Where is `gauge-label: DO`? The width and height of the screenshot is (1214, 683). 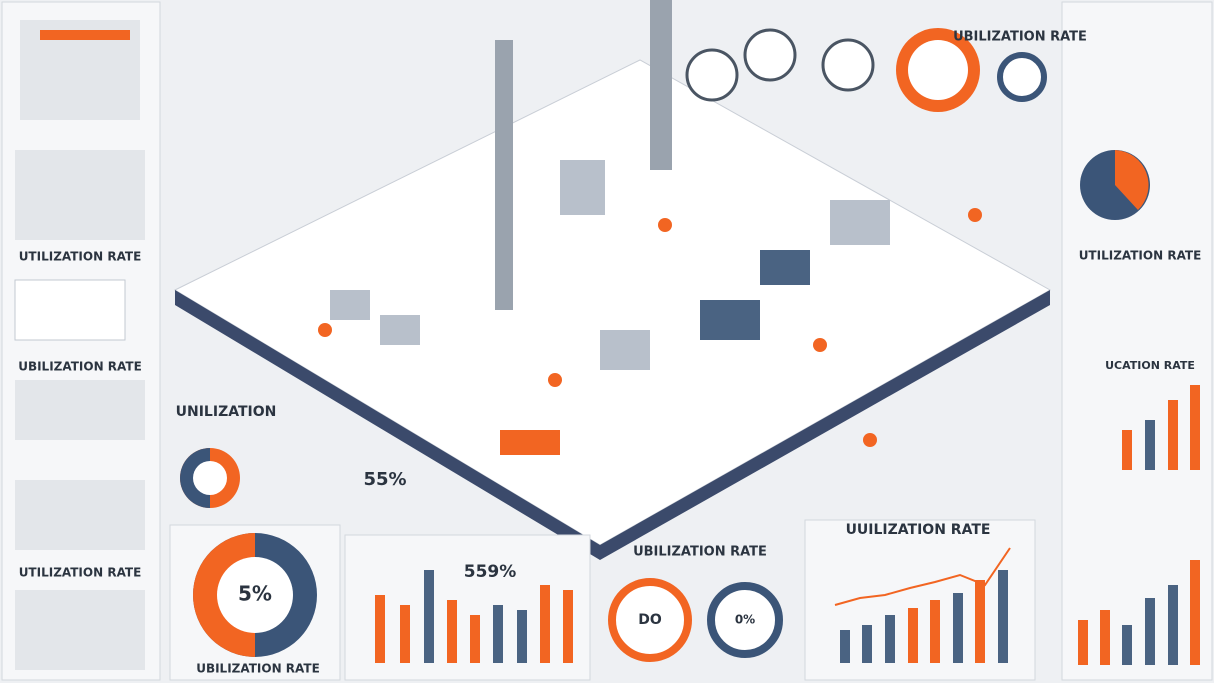
gauge-label: DO is located at coordinates (650, 620).